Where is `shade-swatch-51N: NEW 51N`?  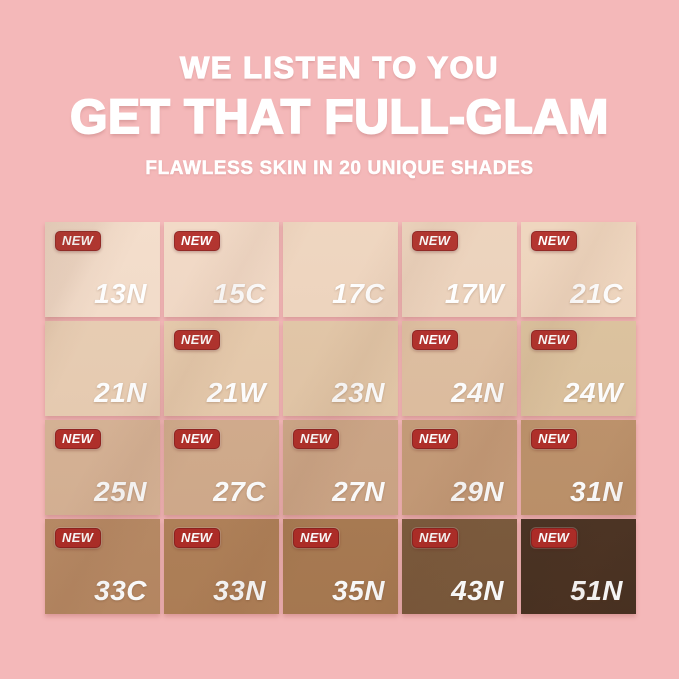 shade-swatch-51N: NEW 51N is located at coordinates (578, 566).